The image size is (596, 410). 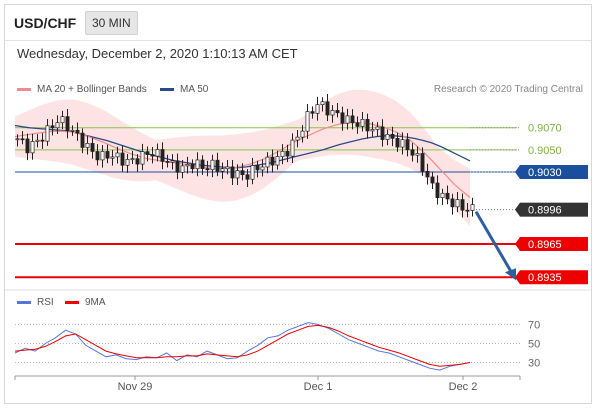 What do you see at coordinates (318, 387) in the screenshot?
I see `x-tick-label: Dec 1` at bounding box center [318, 387].